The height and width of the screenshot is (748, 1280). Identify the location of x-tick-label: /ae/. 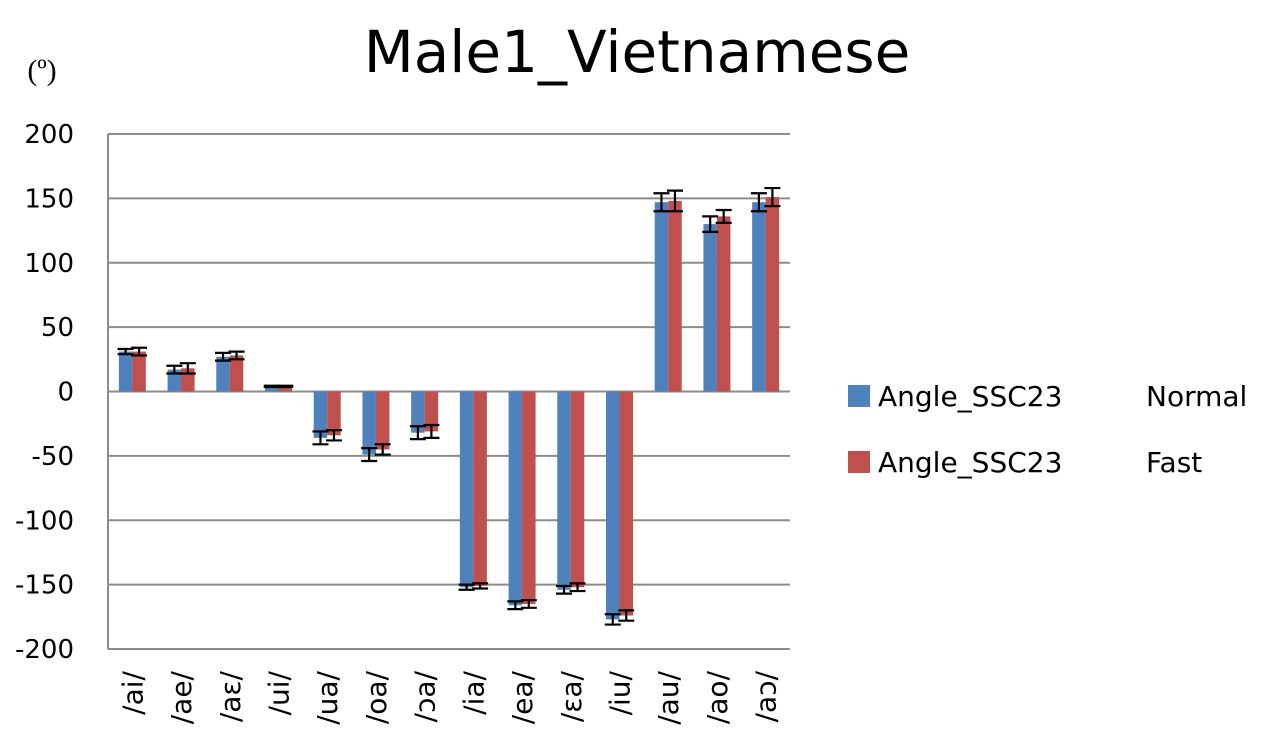
(181, 697).